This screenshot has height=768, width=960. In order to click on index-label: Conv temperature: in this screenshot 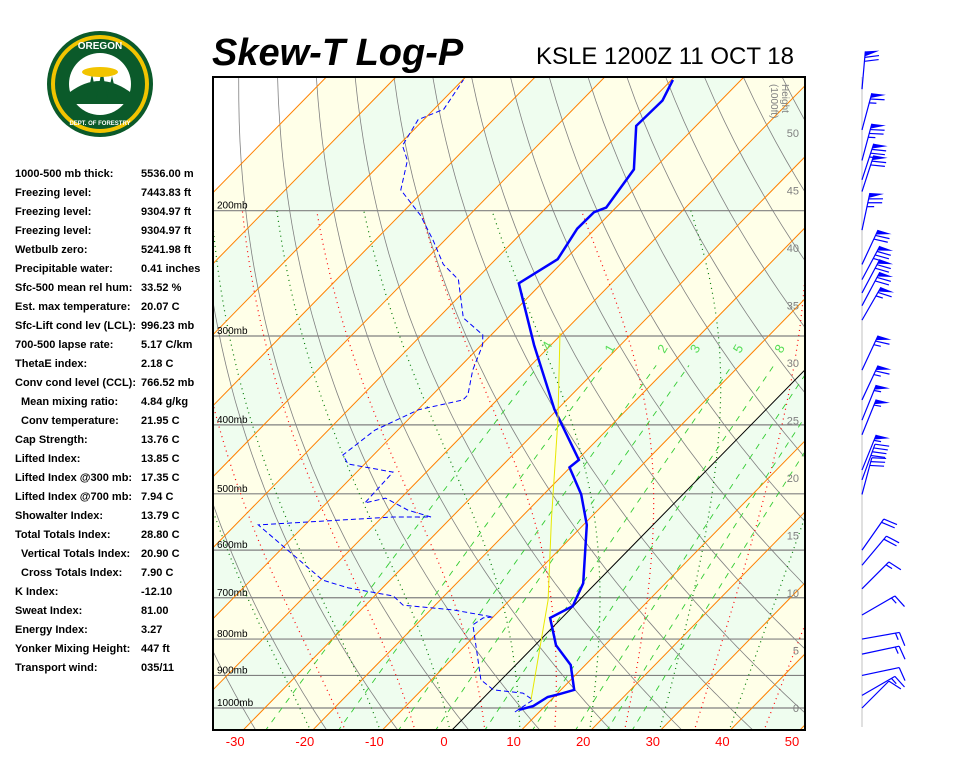, I will do `click(70, 421)`.